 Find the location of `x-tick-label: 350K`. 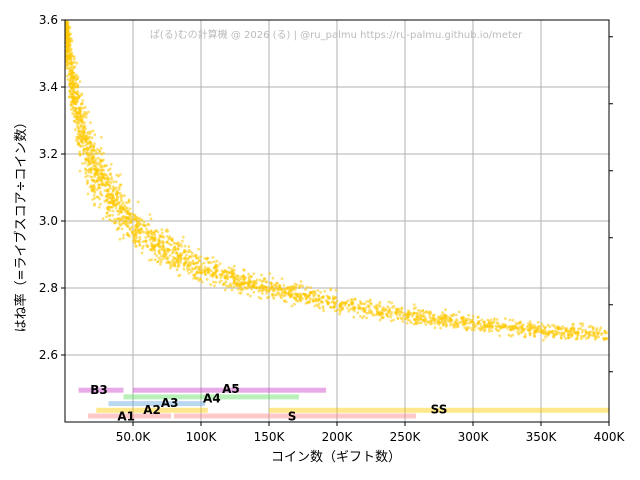

x-tick-label: 350K is located at coordinates (542, 437).